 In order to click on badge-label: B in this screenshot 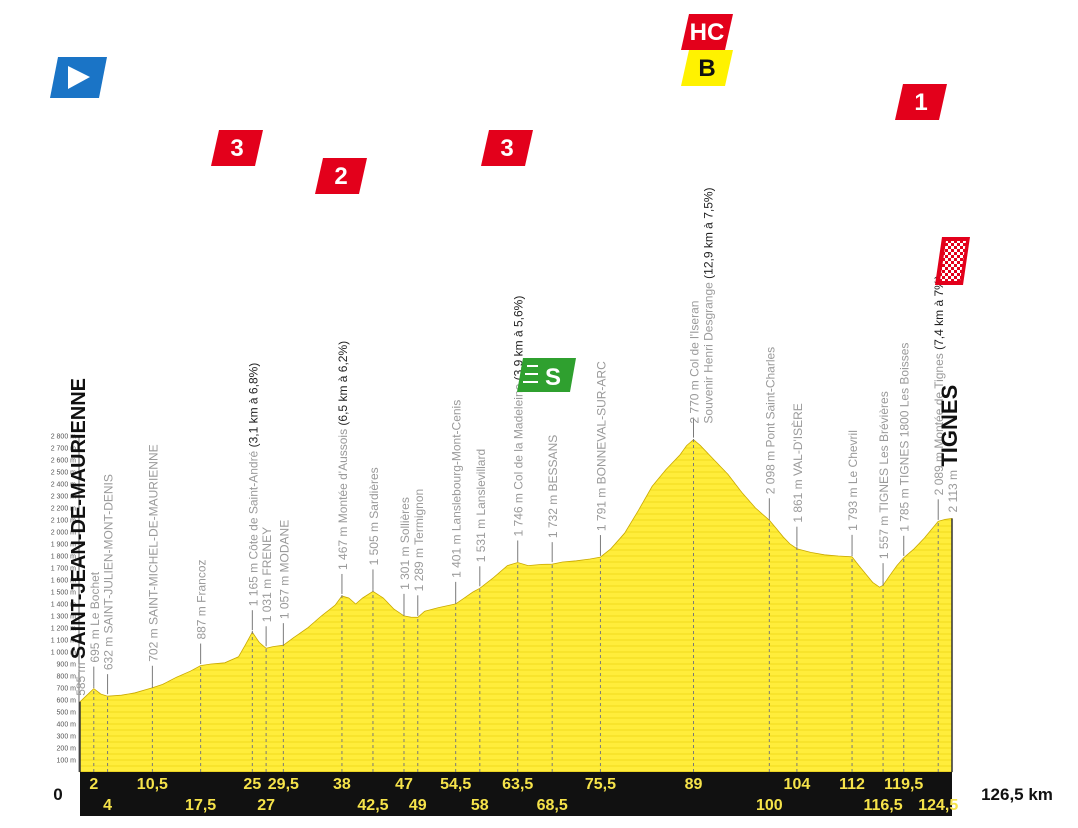, I will do `click(706, 68)`.